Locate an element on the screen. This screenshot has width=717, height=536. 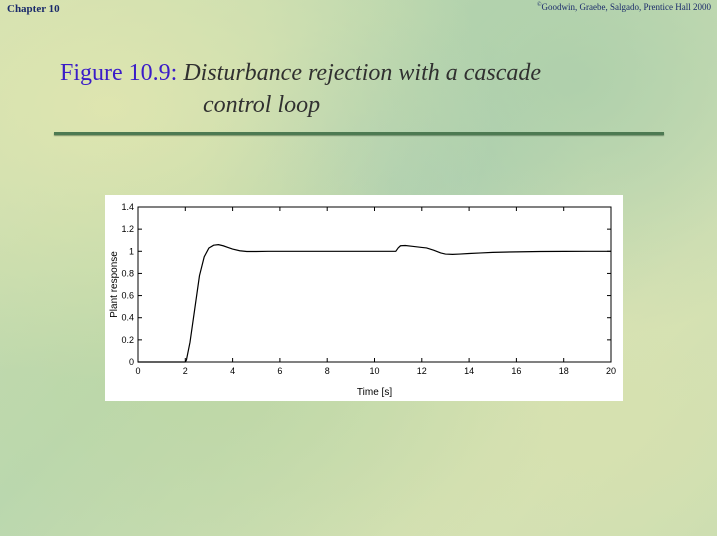
y-tick-label: 0 is located at coordinates (131, 362).